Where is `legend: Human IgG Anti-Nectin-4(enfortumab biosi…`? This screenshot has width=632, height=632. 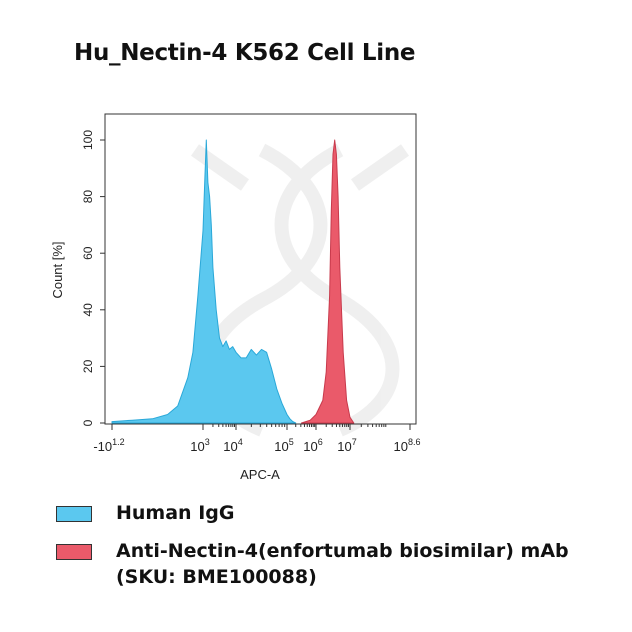
legend: Human IgG Anti-Nectin-4(enfortumab biosi… is located at coordinates (321, 551).